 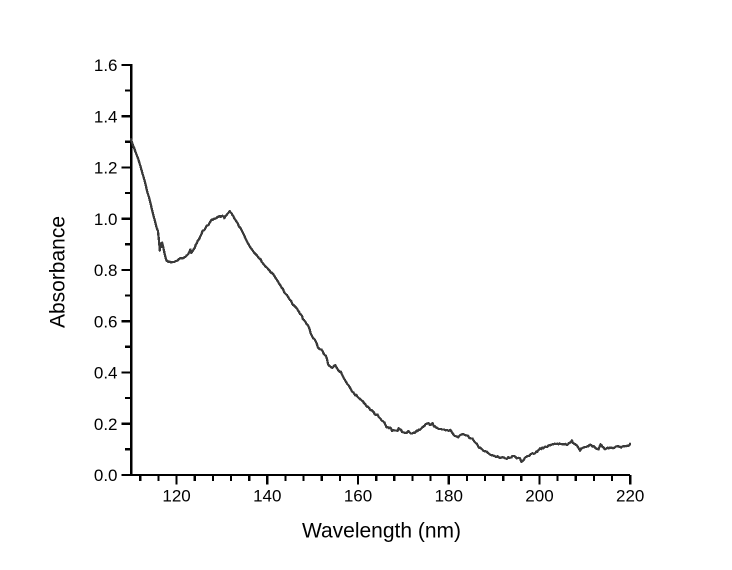 What do you see at coordinates (630, 496) in the screenshot?
I see `svg-text: 220` at bounding box center [630, 496].